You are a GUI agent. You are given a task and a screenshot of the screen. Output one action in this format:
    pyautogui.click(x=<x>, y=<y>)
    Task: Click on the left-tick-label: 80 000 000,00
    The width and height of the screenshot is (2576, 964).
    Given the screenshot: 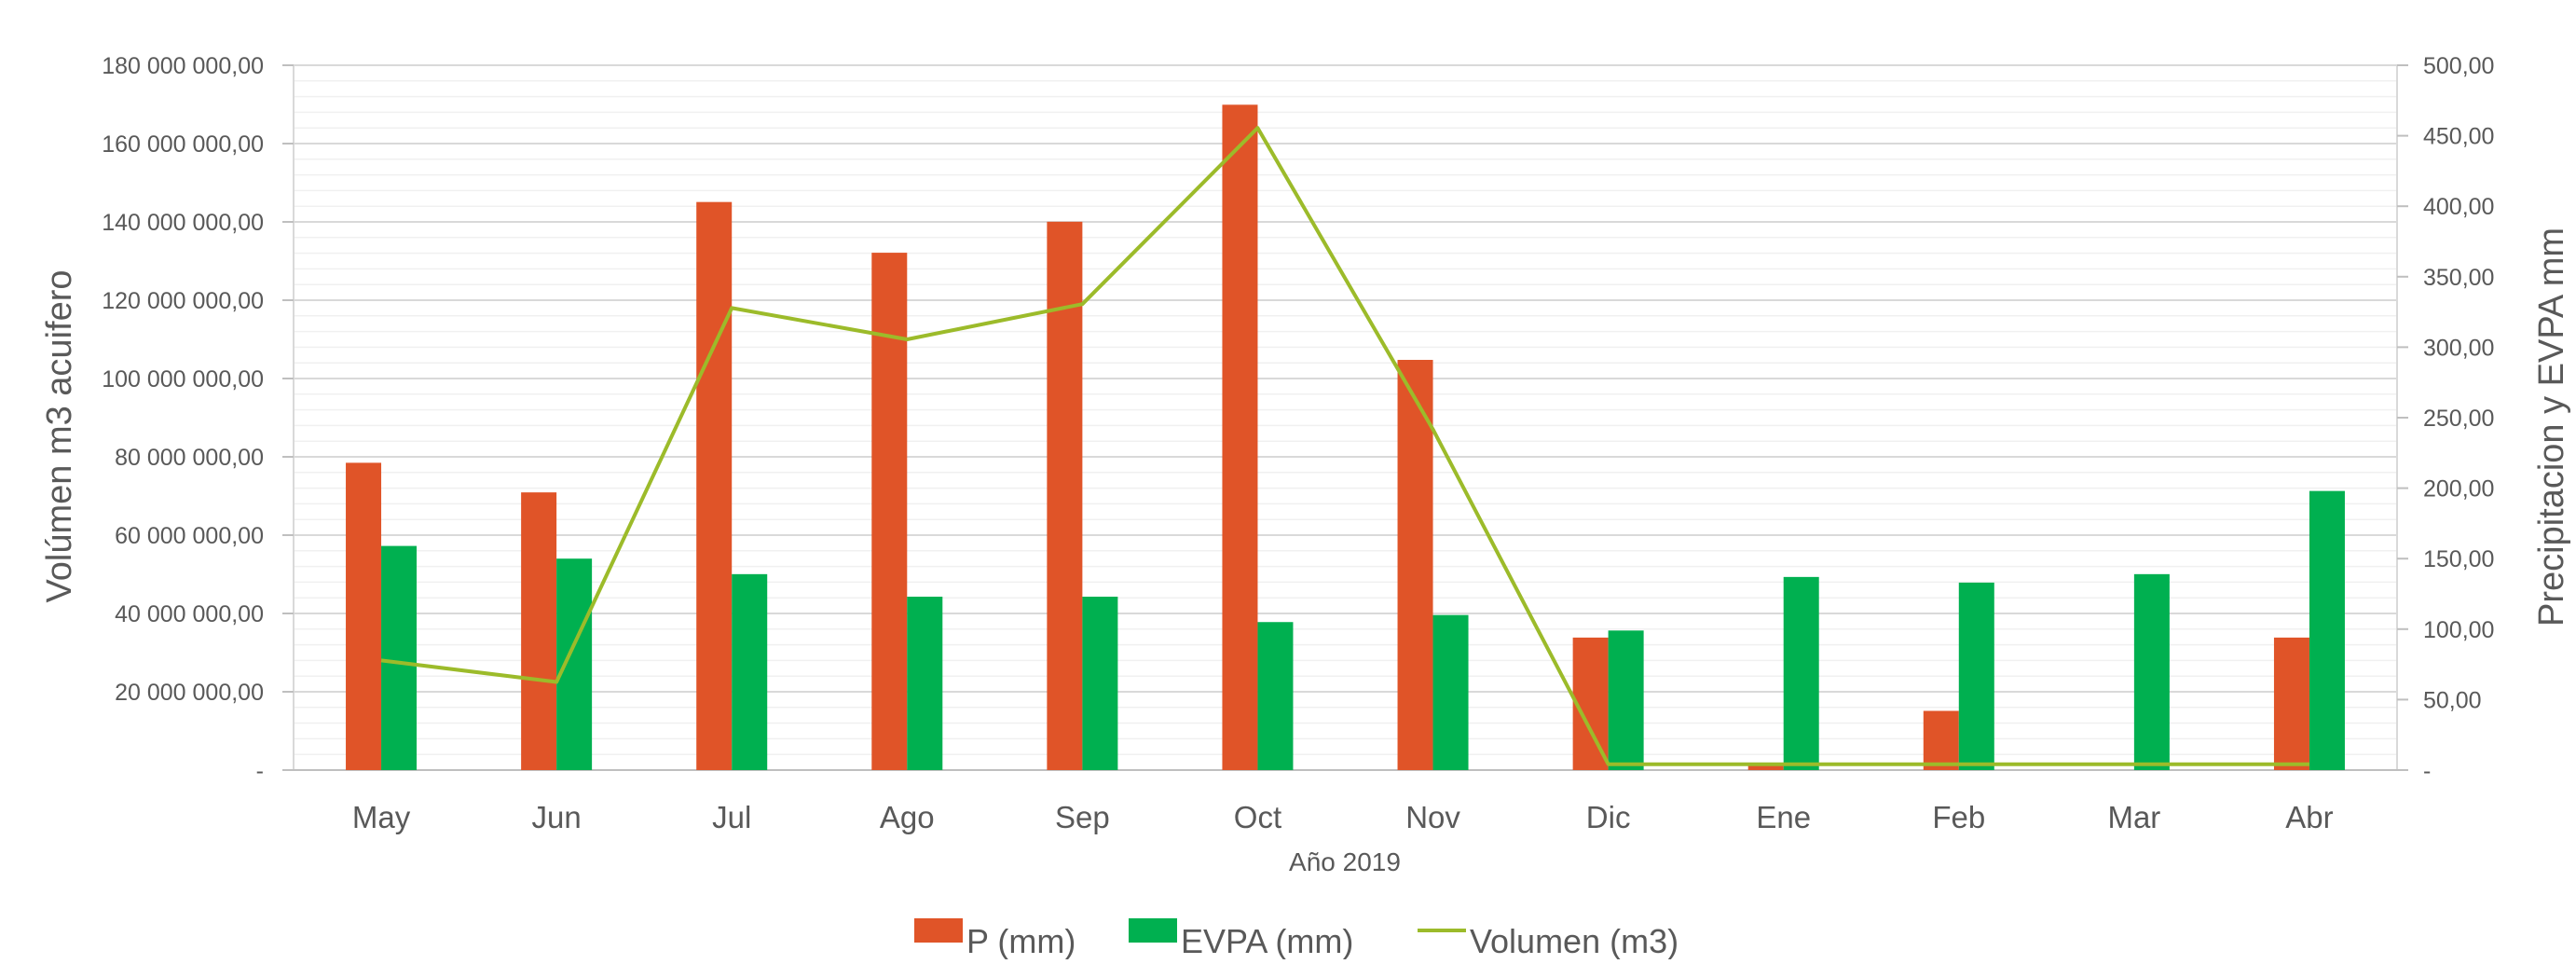 What is the action you would take?
    pyautogui.click(x=189, y=458)
    